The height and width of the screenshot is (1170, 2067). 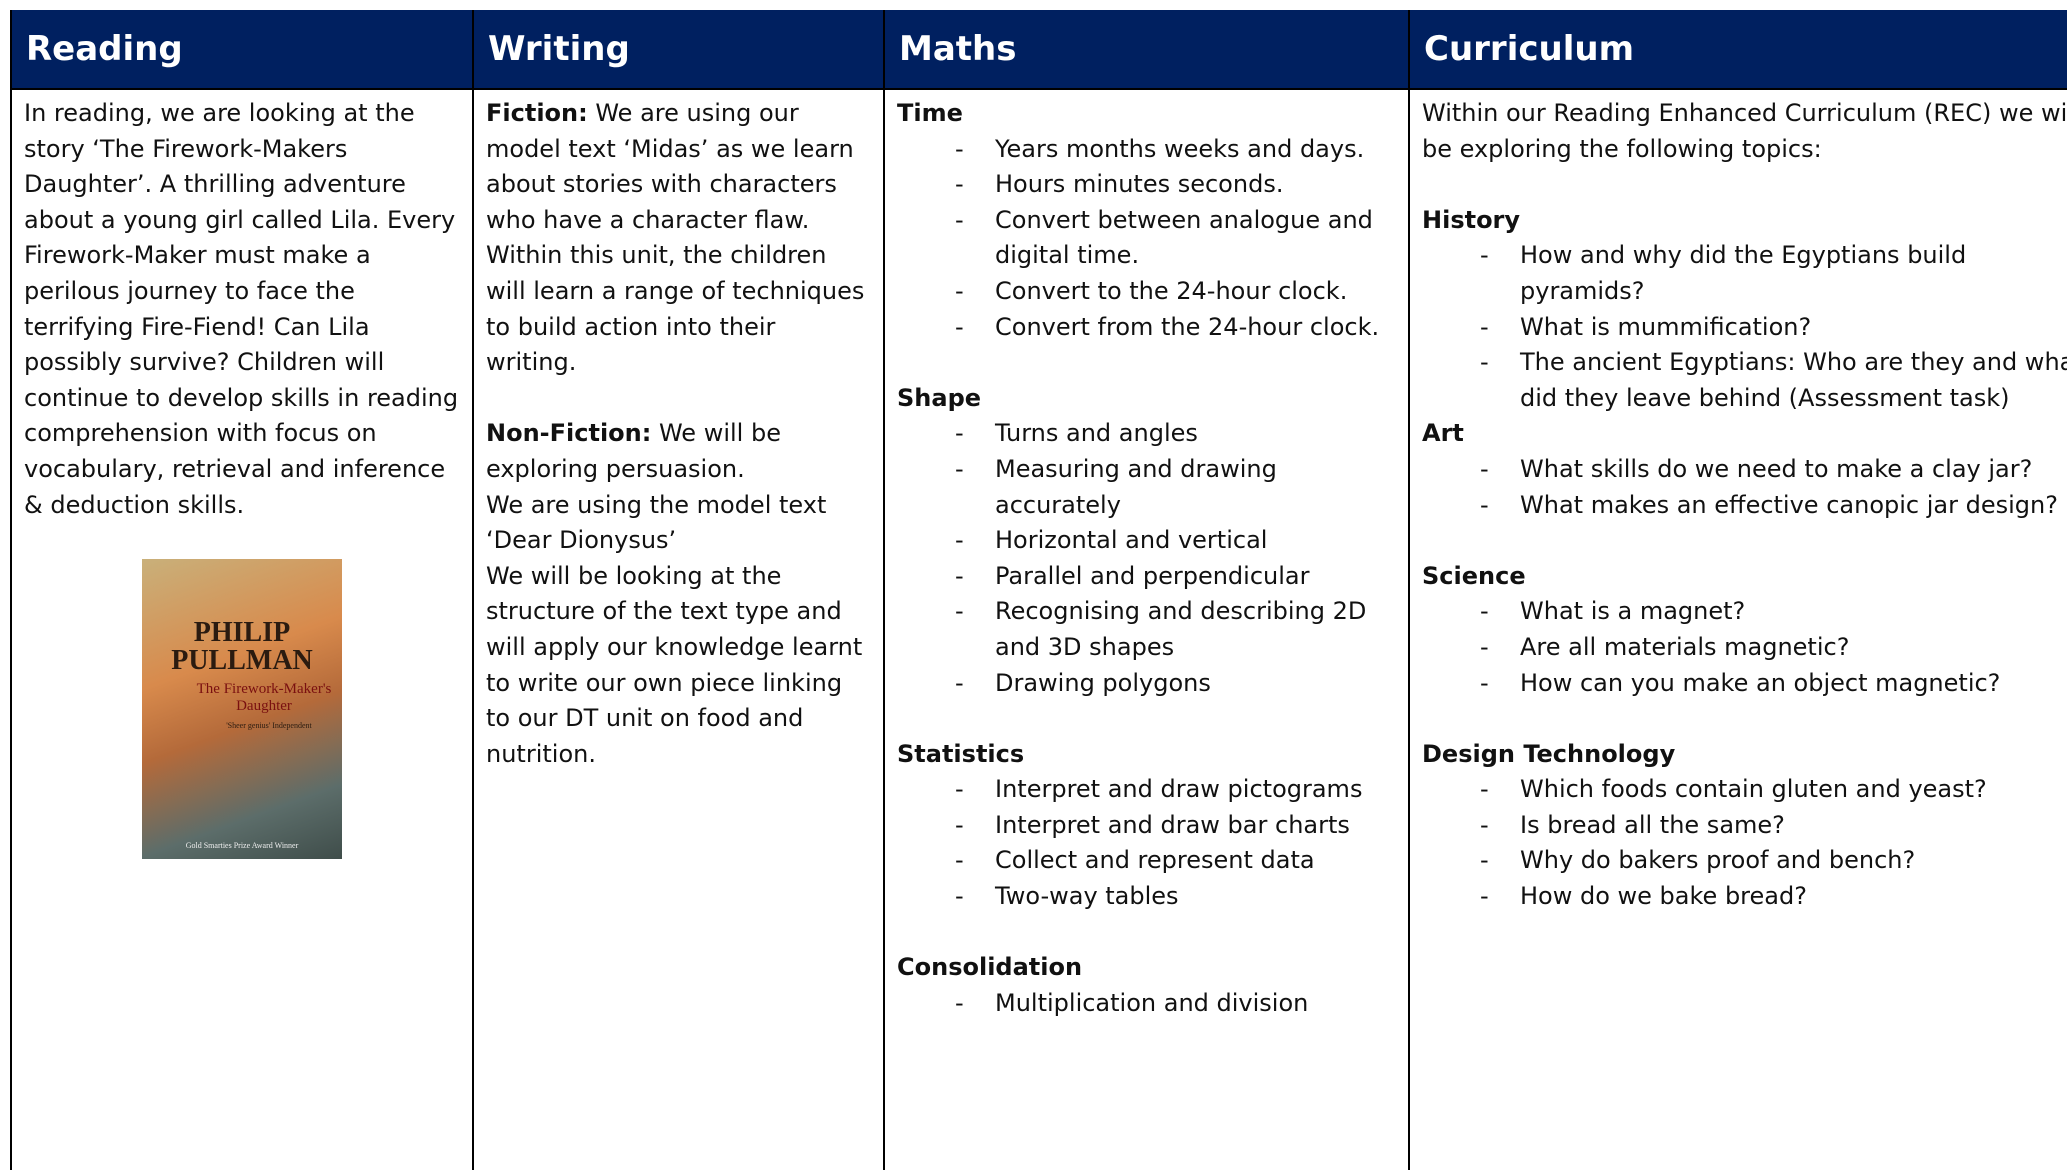 What do you see at coordinates (1175, 328) in the screenshot?
I see `list-item: Convert from the 24-hour clock.` at bounding box center [1175, 328].